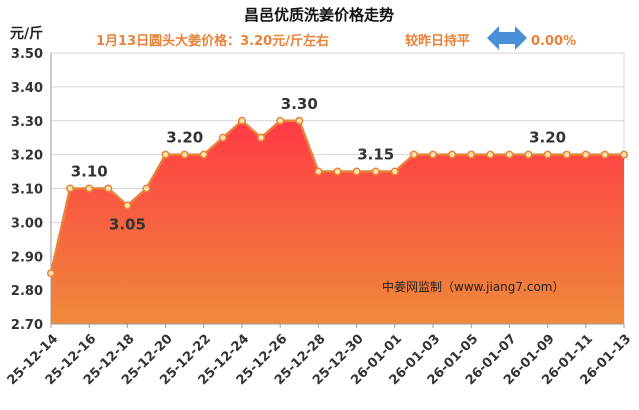 Image resolution: width=639 pixels, height=410 pixels. What do you see at coordinates (27, 156) in the screenshot?
I see `y-tick-label: 3.20` at bounding box center [27, 156].